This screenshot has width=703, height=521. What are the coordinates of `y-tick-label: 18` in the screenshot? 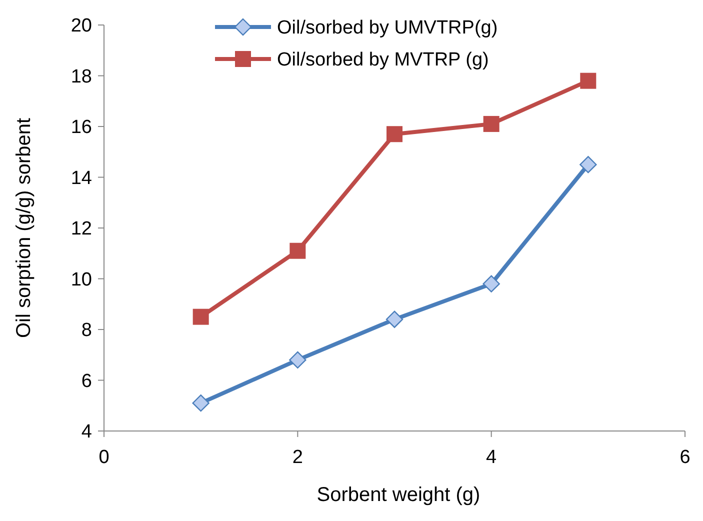 It's located at (81, 77).